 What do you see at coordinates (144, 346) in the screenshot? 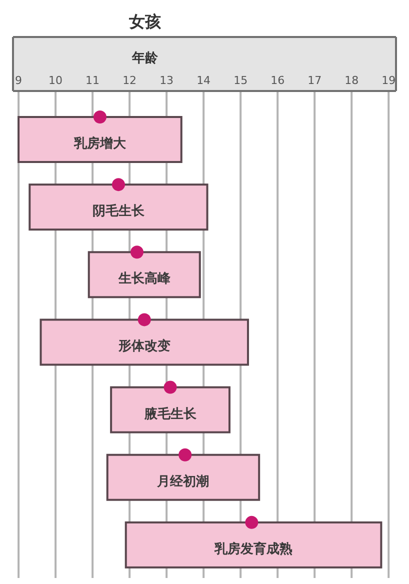
I see `category-label: 形体改变` at bounding box center [144, 346].